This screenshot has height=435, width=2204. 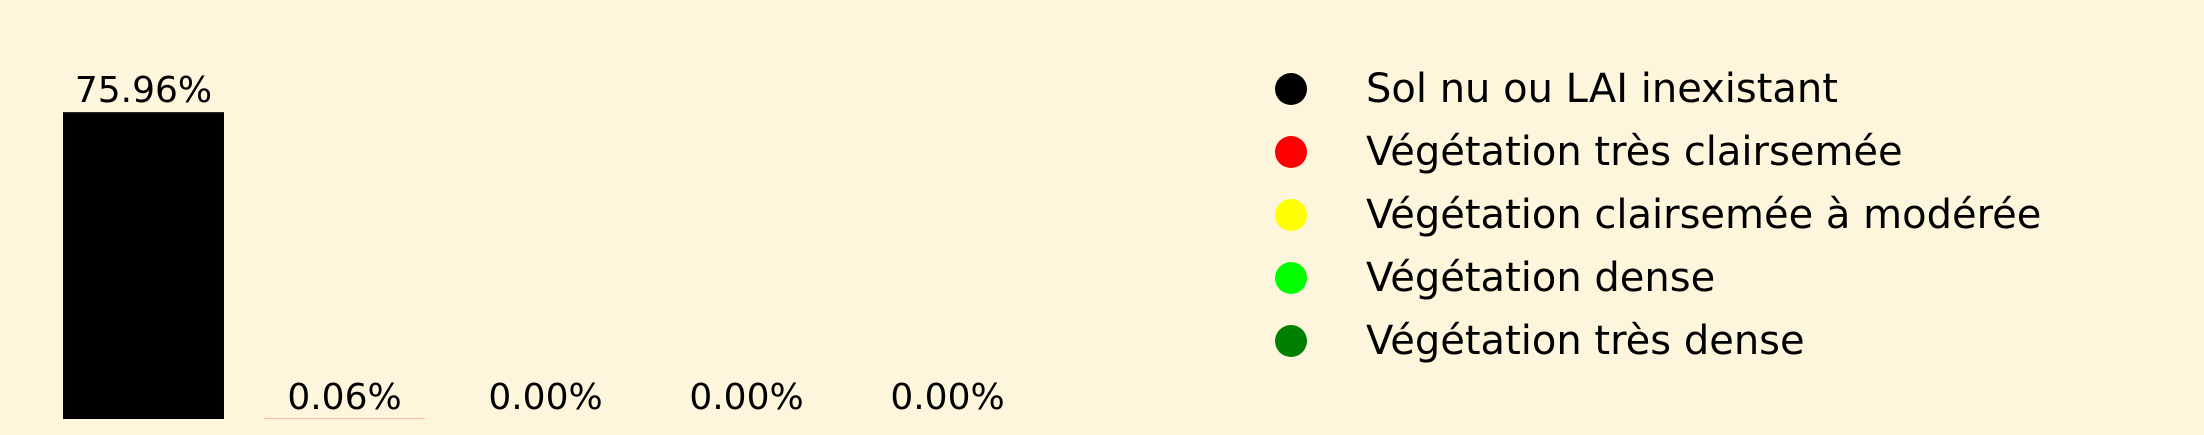 I want to click on bars-group, so click(x=244, y=266).